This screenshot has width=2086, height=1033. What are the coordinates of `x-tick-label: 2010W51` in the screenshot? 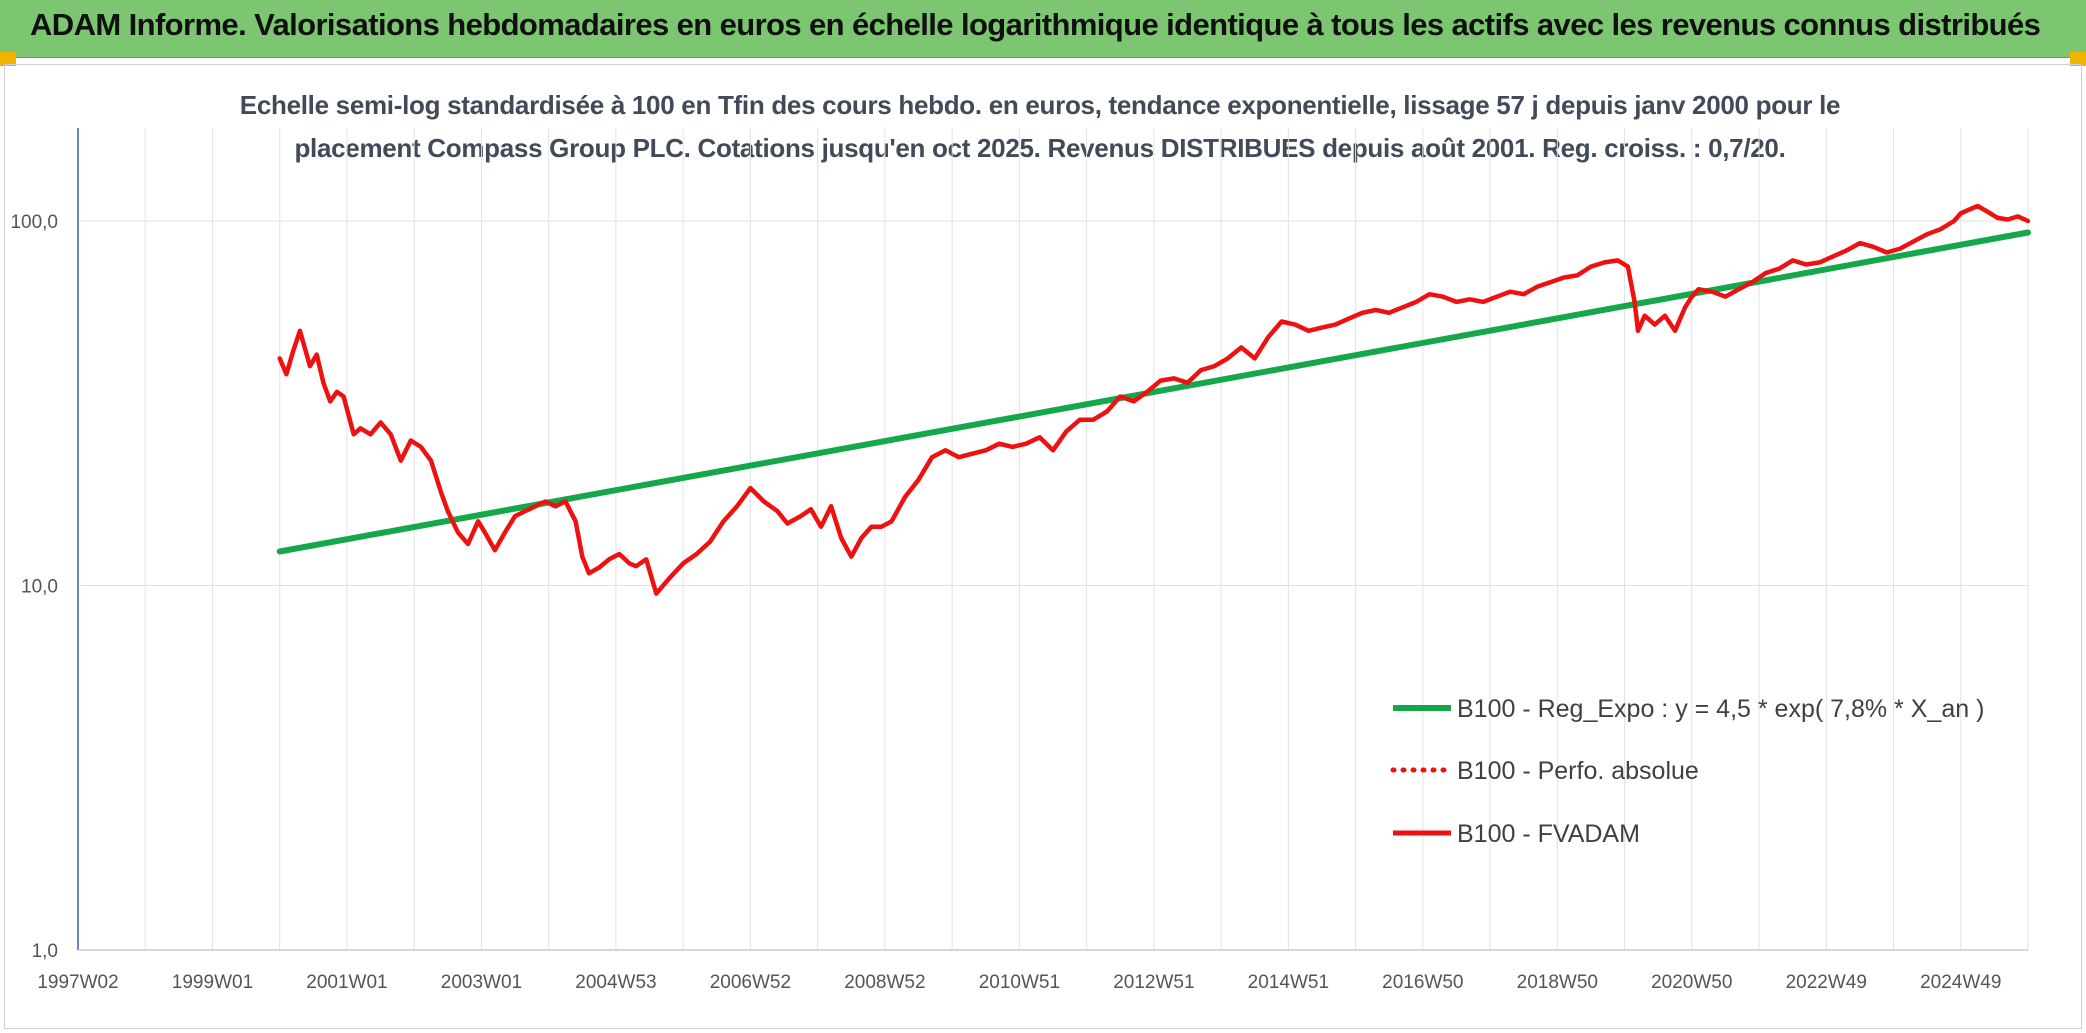 It's located at (1019, 982).